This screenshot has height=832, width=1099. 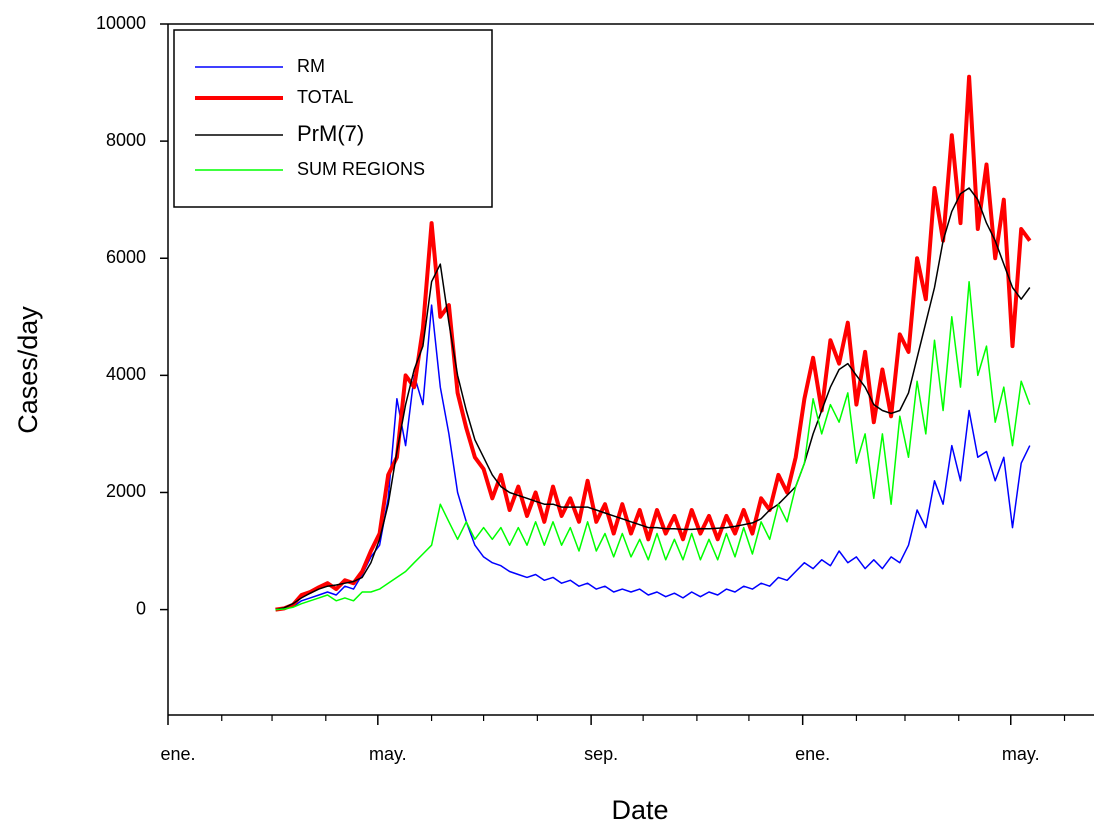 What do you see at coordinates (121, 23) in the screenshot?
I see `y-tick-label: 10000` at bounding box center [121, 23].